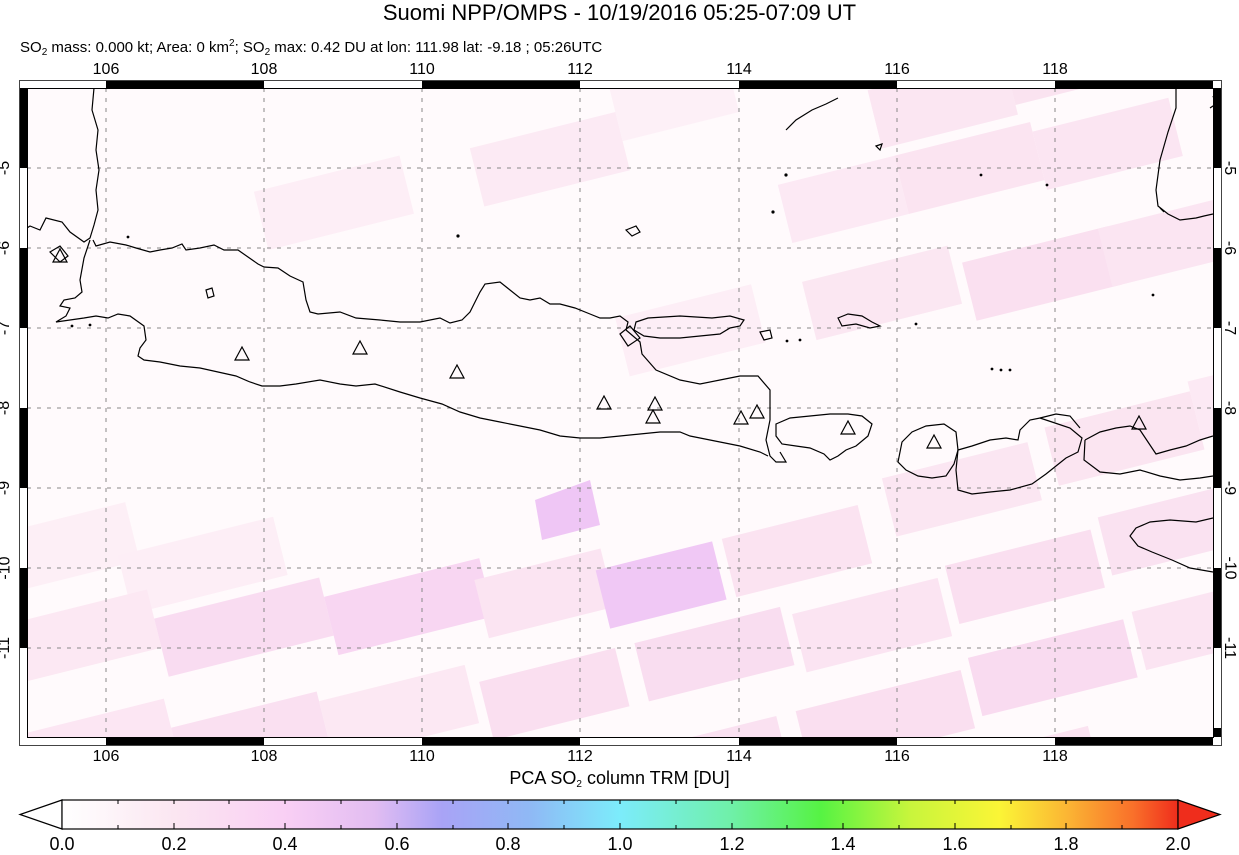 The width and height of the screenshot is (1239, 855). Describe the element at coordinates (106, 69) in the screenshot. I see `lon-tick-label-top: 106` at that location.